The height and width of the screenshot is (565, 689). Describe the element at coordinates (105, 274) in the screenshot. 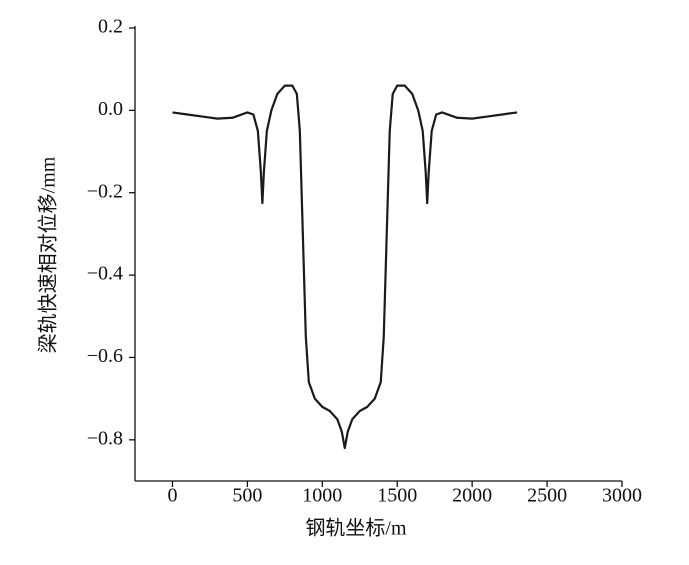

I see `y-tick-label: −0.4` at that location.